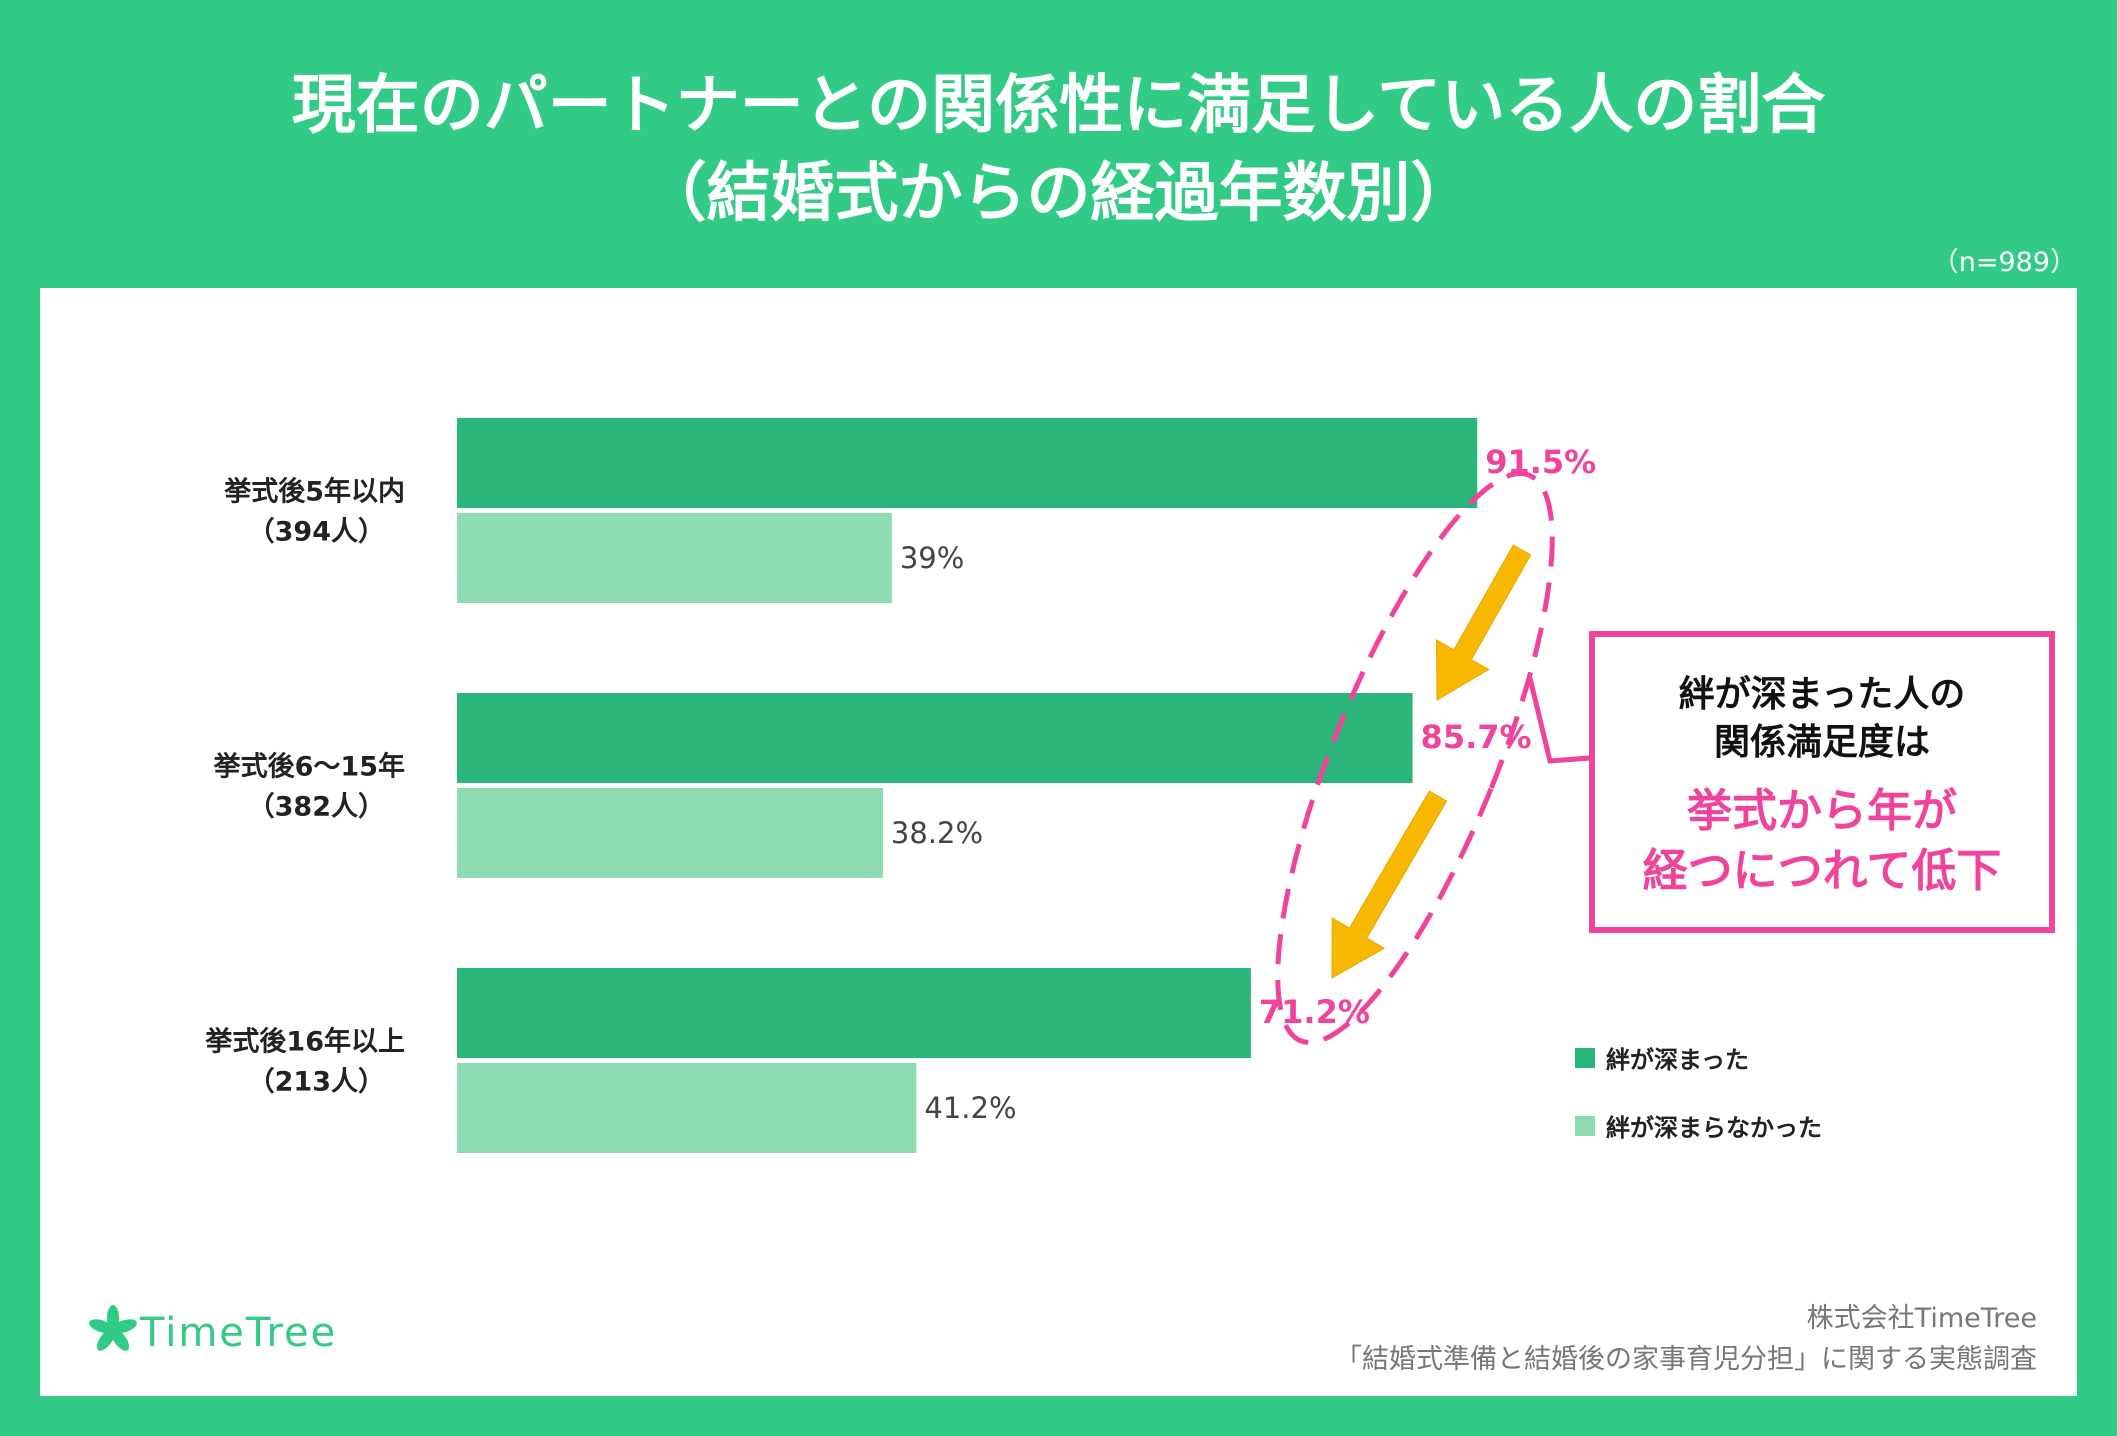 This screenshot has width=2117, height=1436. I want to click on callout-connector, so click(1559, 720).